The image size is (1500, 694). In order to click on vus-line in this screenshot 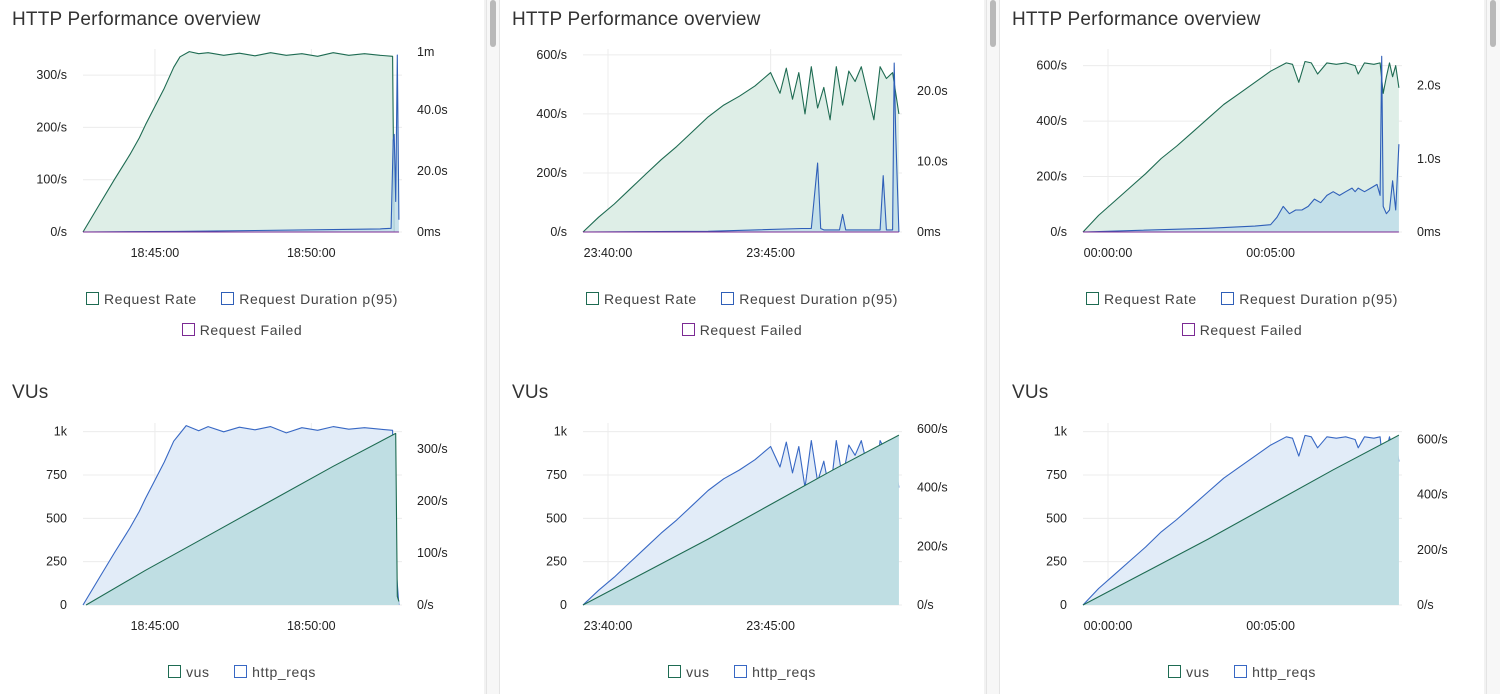, I will do `click(741, 520)`.